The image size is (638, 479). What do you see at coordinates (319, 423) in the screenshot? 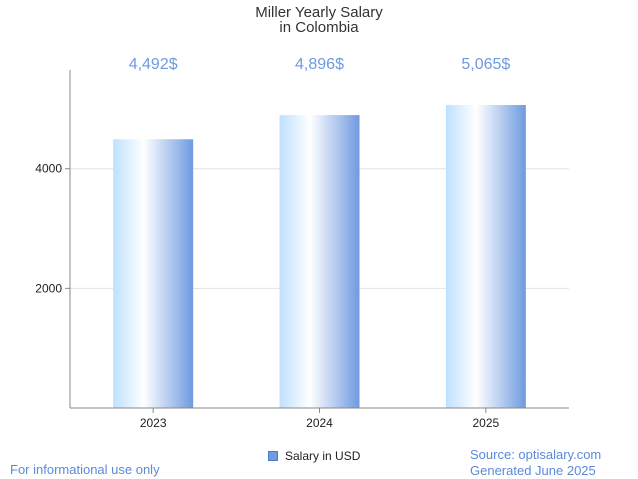
I see `x-tick-label: 2024` at bounding box center [319, 423].